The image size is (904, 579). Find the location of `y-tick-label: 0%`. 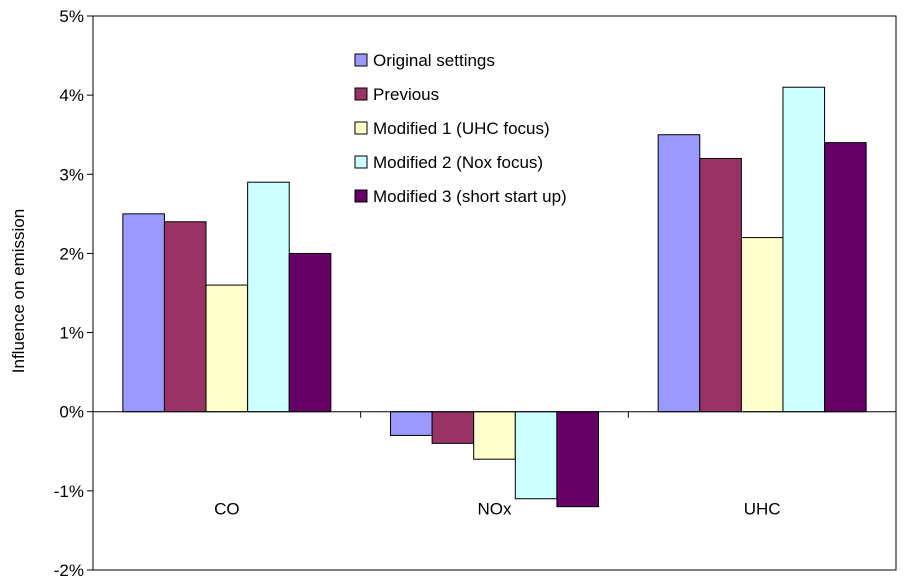

y-tick-label: 0% is located at coordinates (71, 412).